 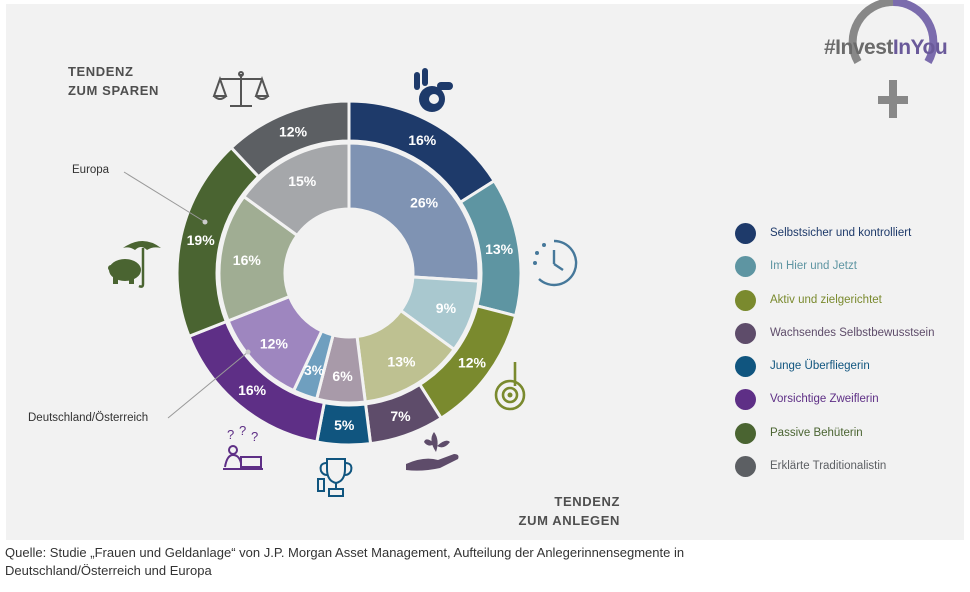 What do you see at coordinates (205, 222) in the screenshot?
I see `europe-leader-dot` at bounding box center [205, 222].